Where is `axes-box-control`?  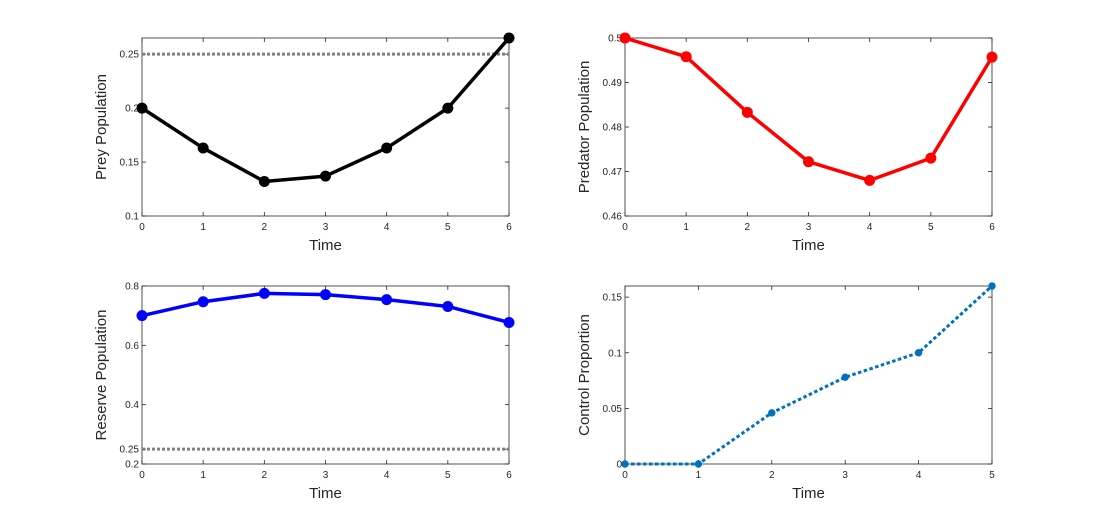 axes-box-control is located at coordinates (808, 375).